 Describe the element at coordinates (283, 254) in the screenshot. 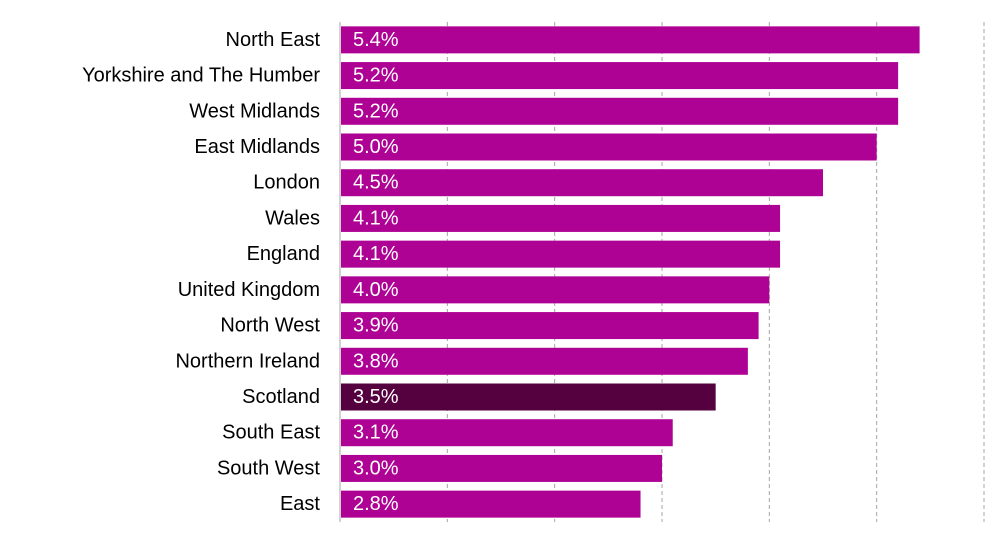

I see `category-label-england: England` at that location.